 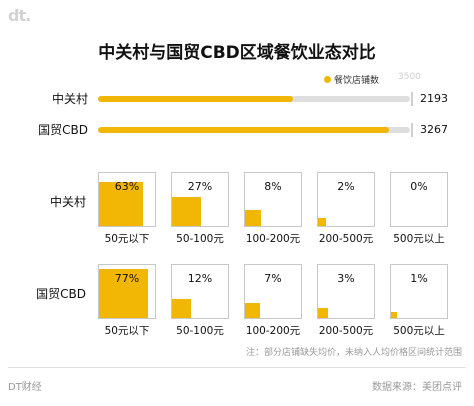 What do you see at coordinates (25, 387) in the screenshot?
I see `footer-brand: DT财经` at bounding box center [25, 387].